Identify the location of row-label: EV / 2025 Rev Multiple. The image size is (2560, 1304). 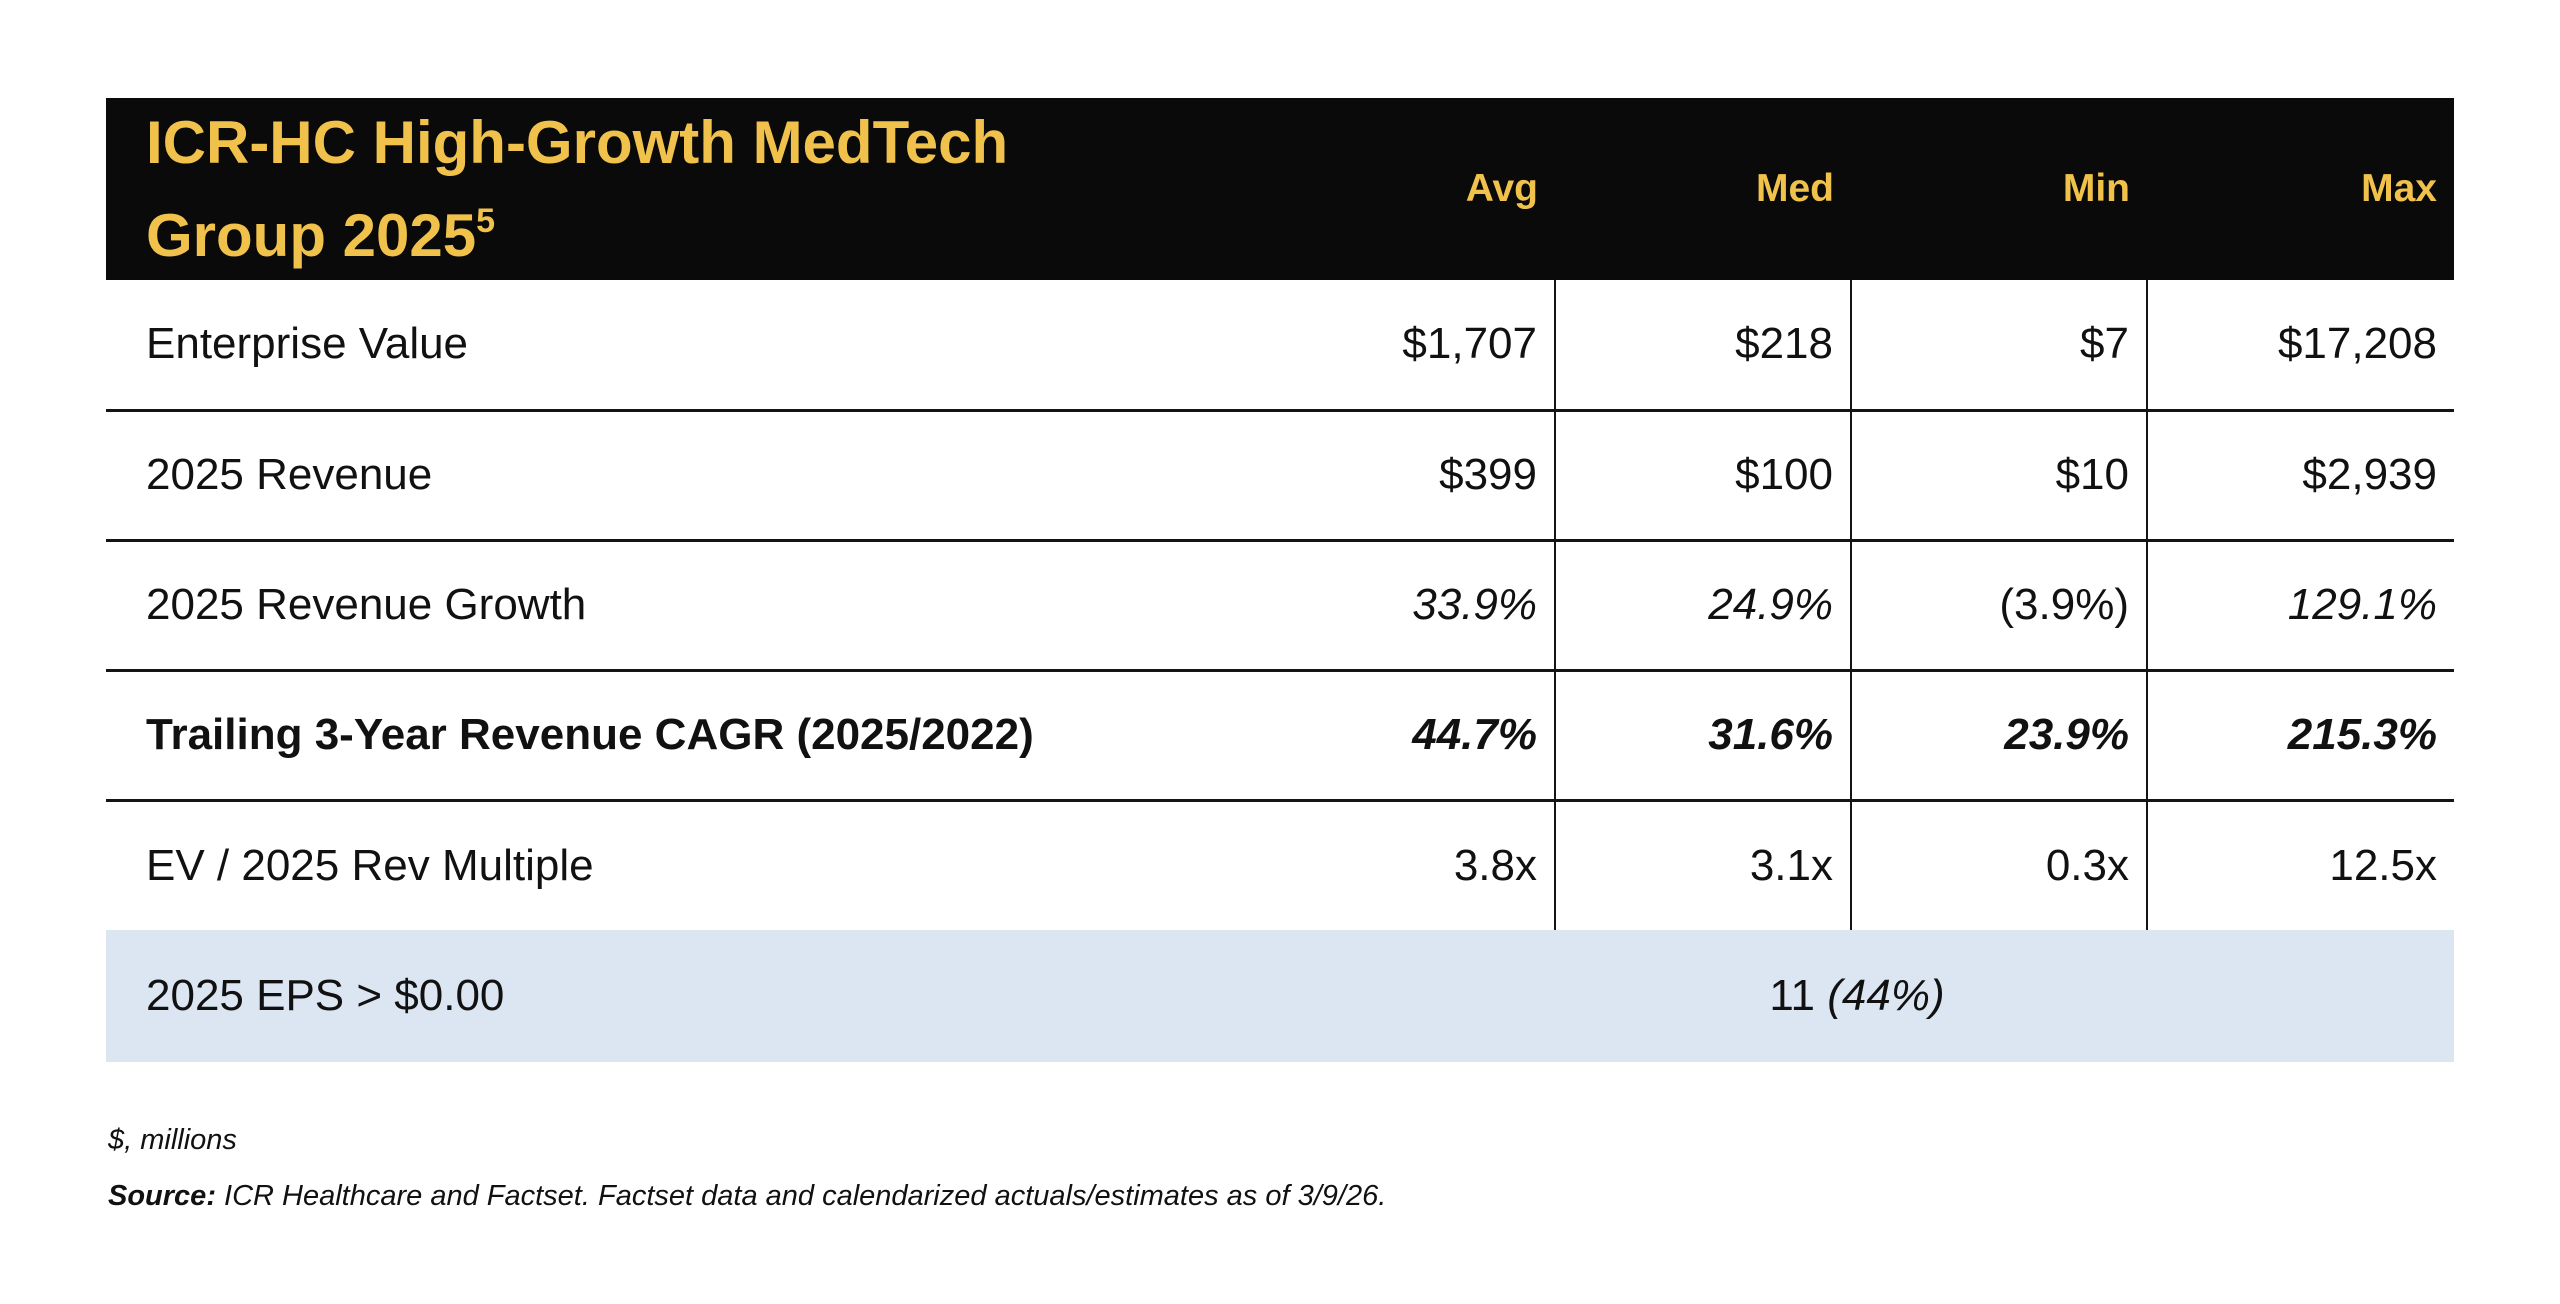
(682, 865).